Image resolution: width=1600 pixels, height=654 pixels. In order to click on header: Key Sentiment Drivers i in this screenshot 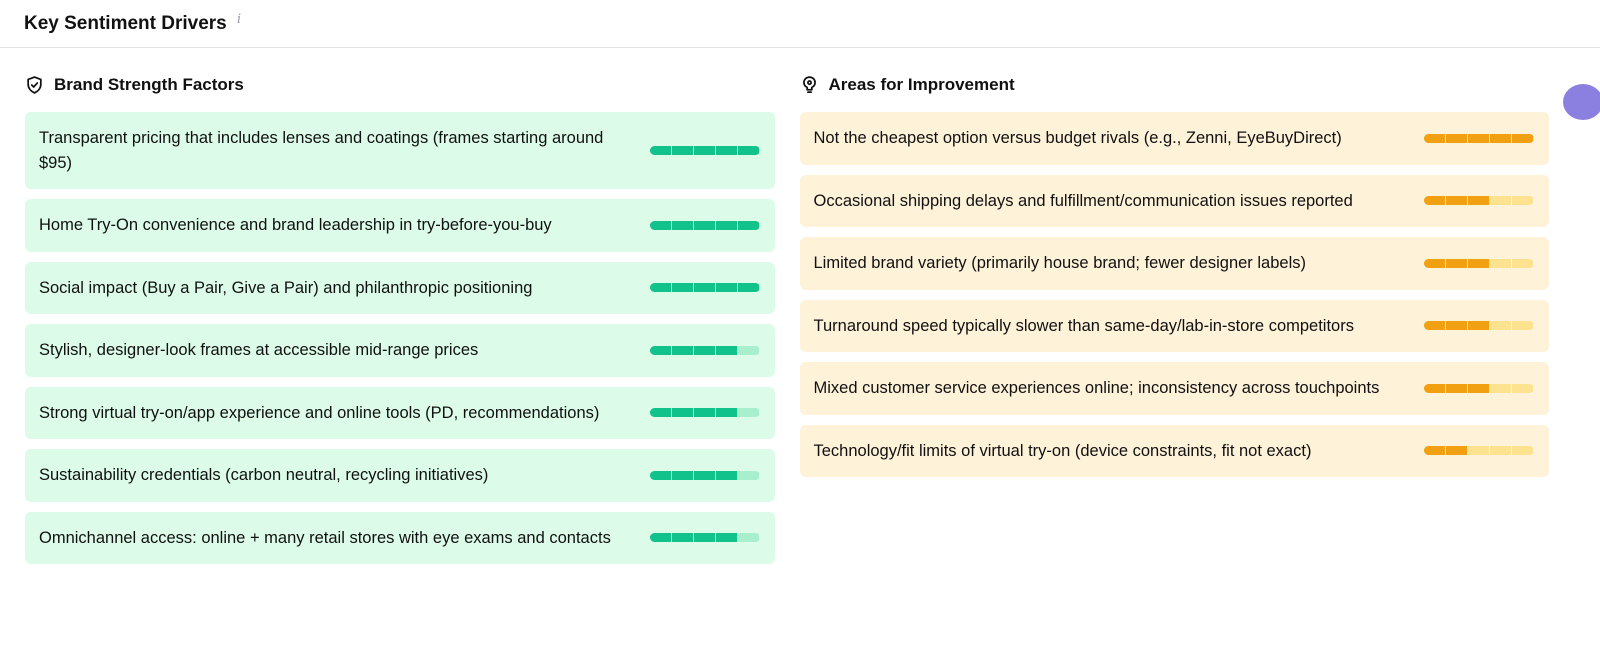, I will do `click(800, 24)`.